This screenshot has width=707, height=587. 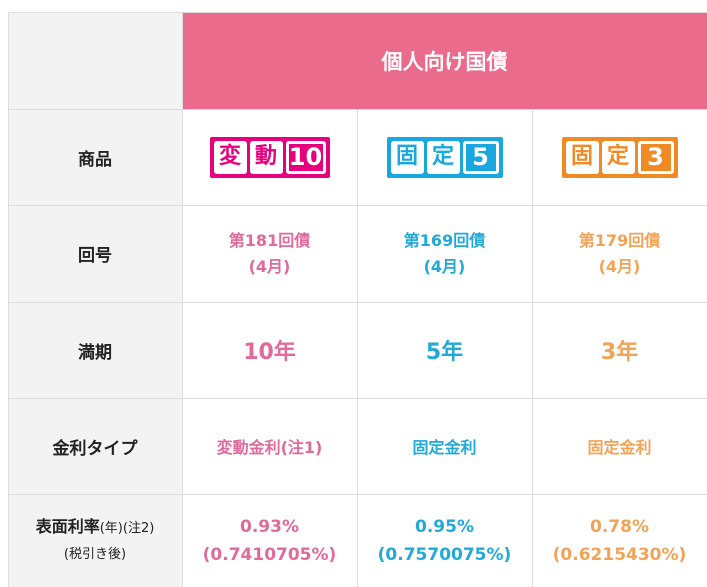 What do you see at coordinates (67, 526) in the screenshot?
I see `rate-label-main: 表面利率` at bounding box center [67, 526].